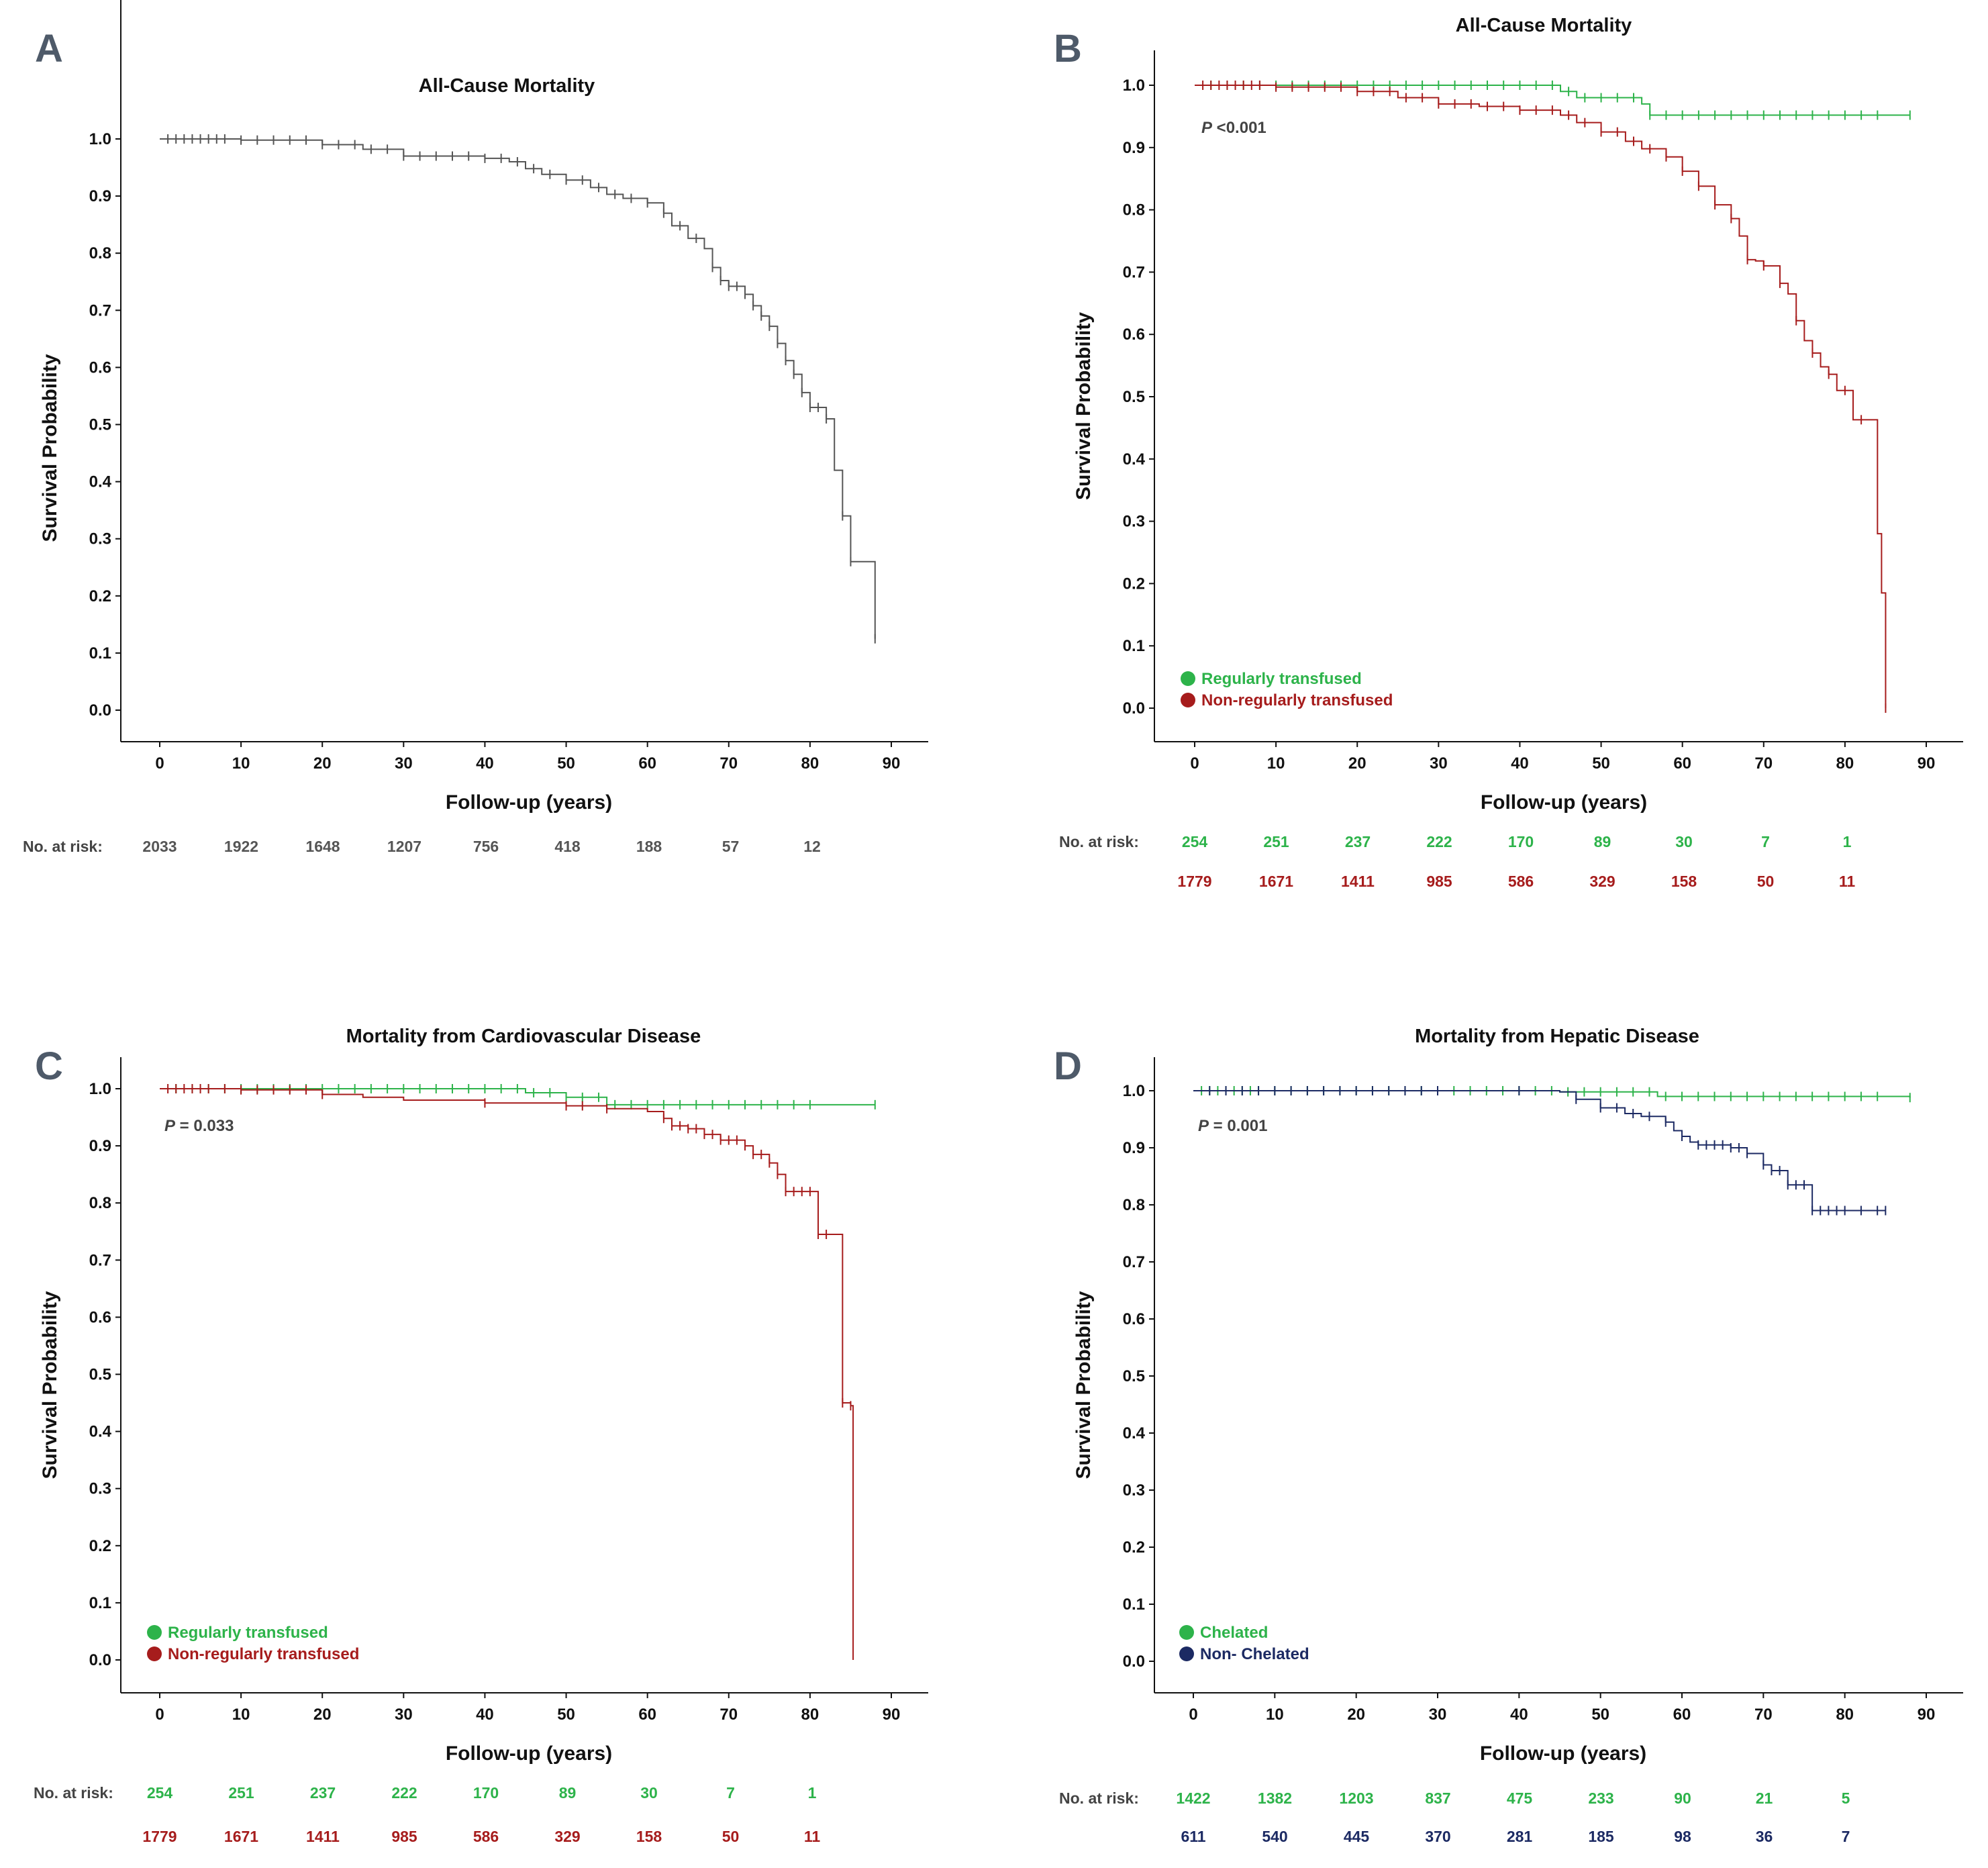  I want to click on risk-count: 1203, so click(1356, 1798).